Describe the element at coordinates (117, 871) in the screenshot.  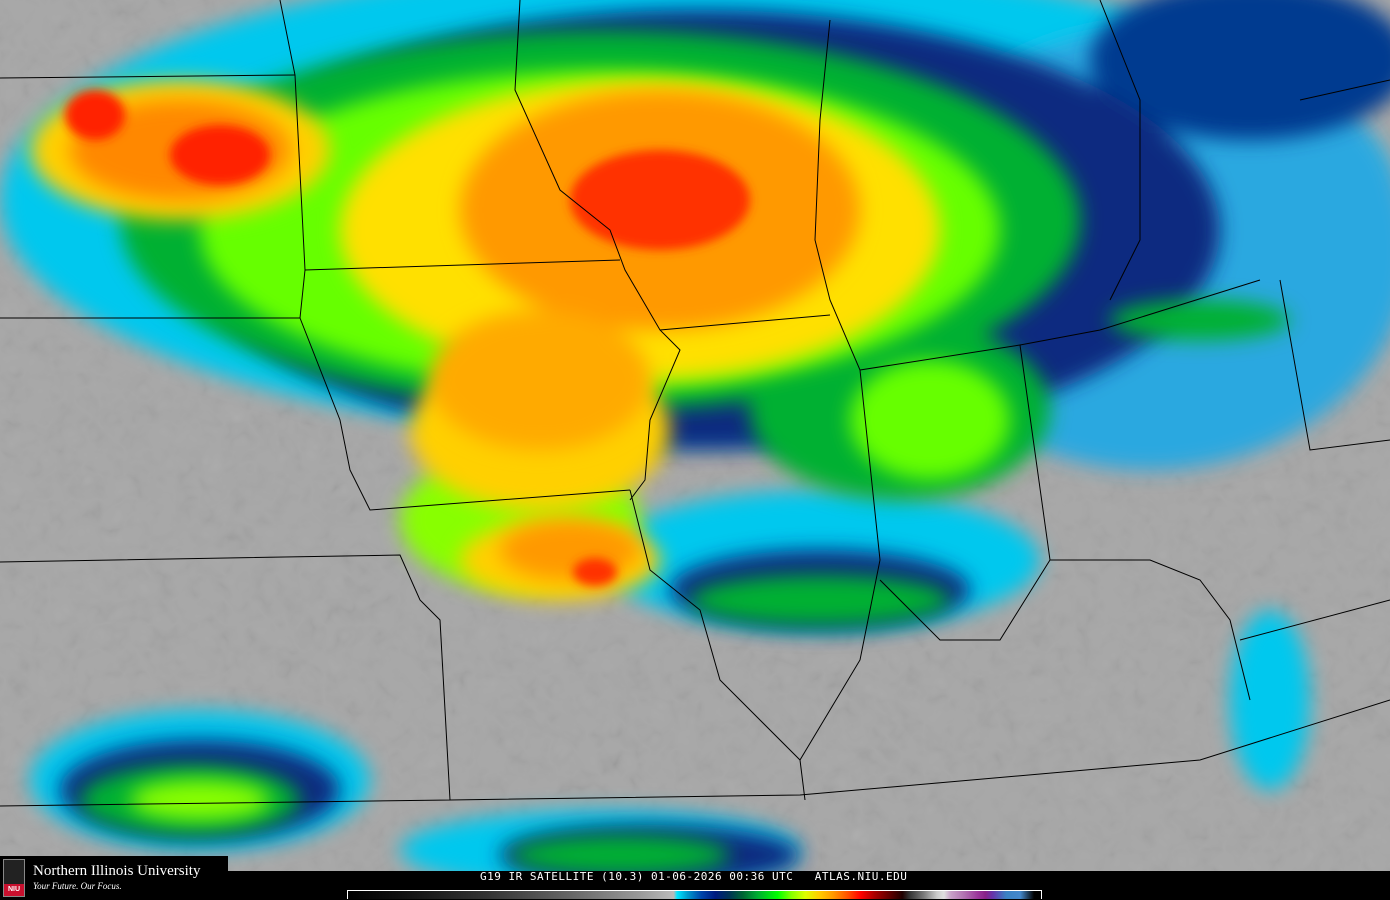
I see `university-name: Northern Illinois University` at that location.